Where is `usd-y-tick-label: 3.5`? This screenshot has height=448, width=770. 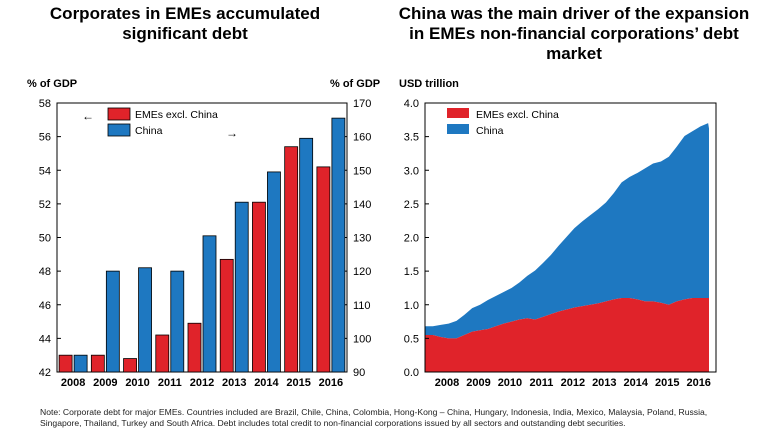 usd-y-tick-label: 3.5 is located at coordinates (411, 138).